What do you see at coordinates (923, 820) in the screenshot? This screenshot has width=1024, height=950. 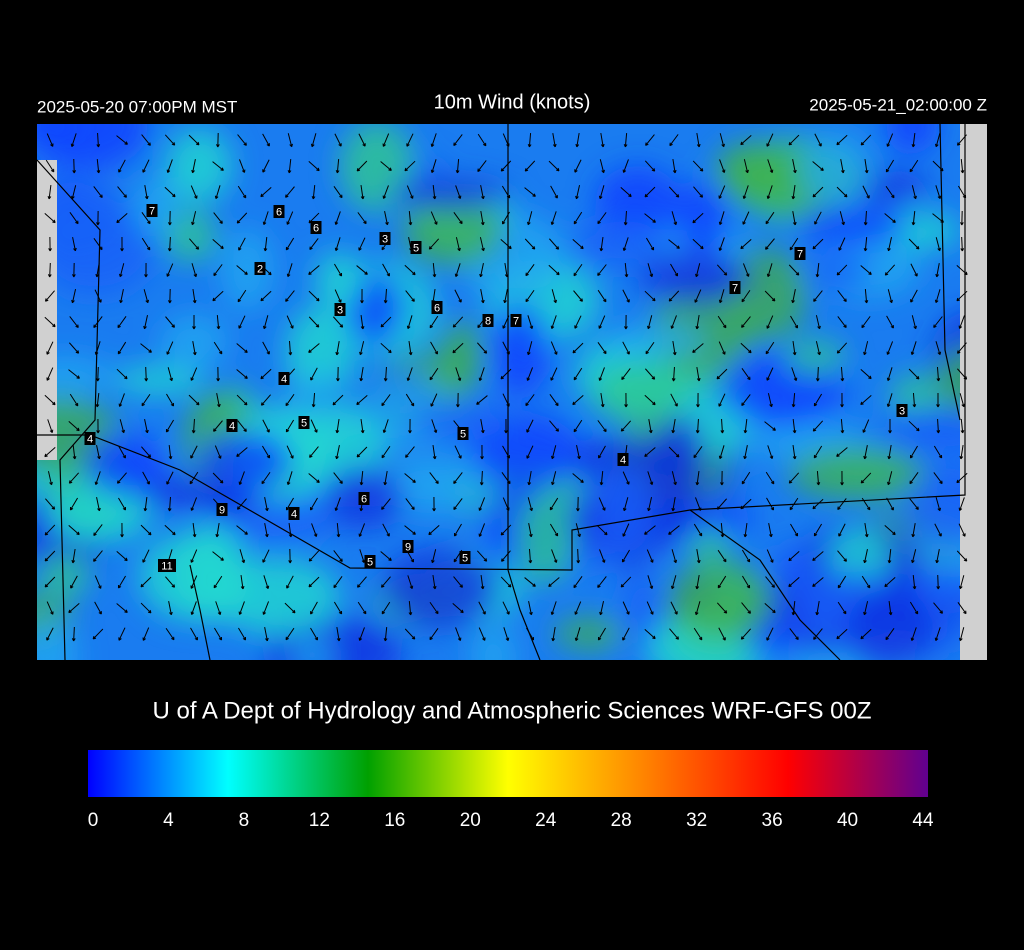 I see `colorbar-tick-label: 44` at bounding box center [923, 820].